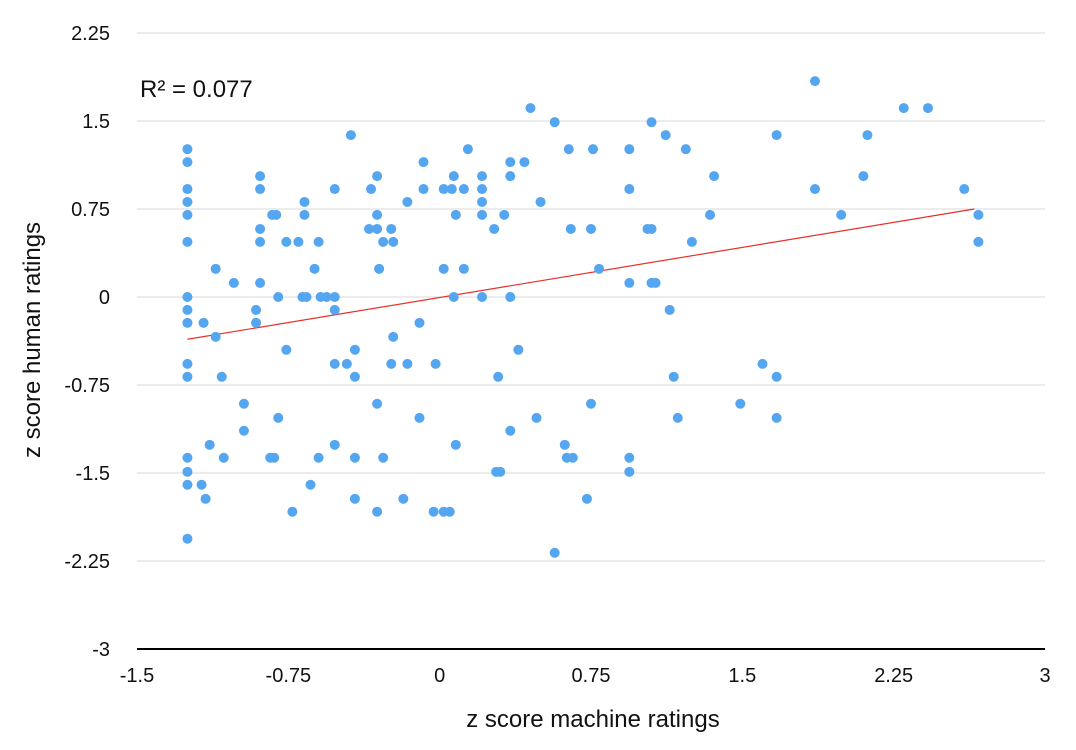 Image resolution: width=1076 pixels, height=750 pixels. I want to click on y-axis-tick-labels: 2.25 1.5 0.75 0 -0.75 -1.5 -2.25 -3, so click(87, 342).